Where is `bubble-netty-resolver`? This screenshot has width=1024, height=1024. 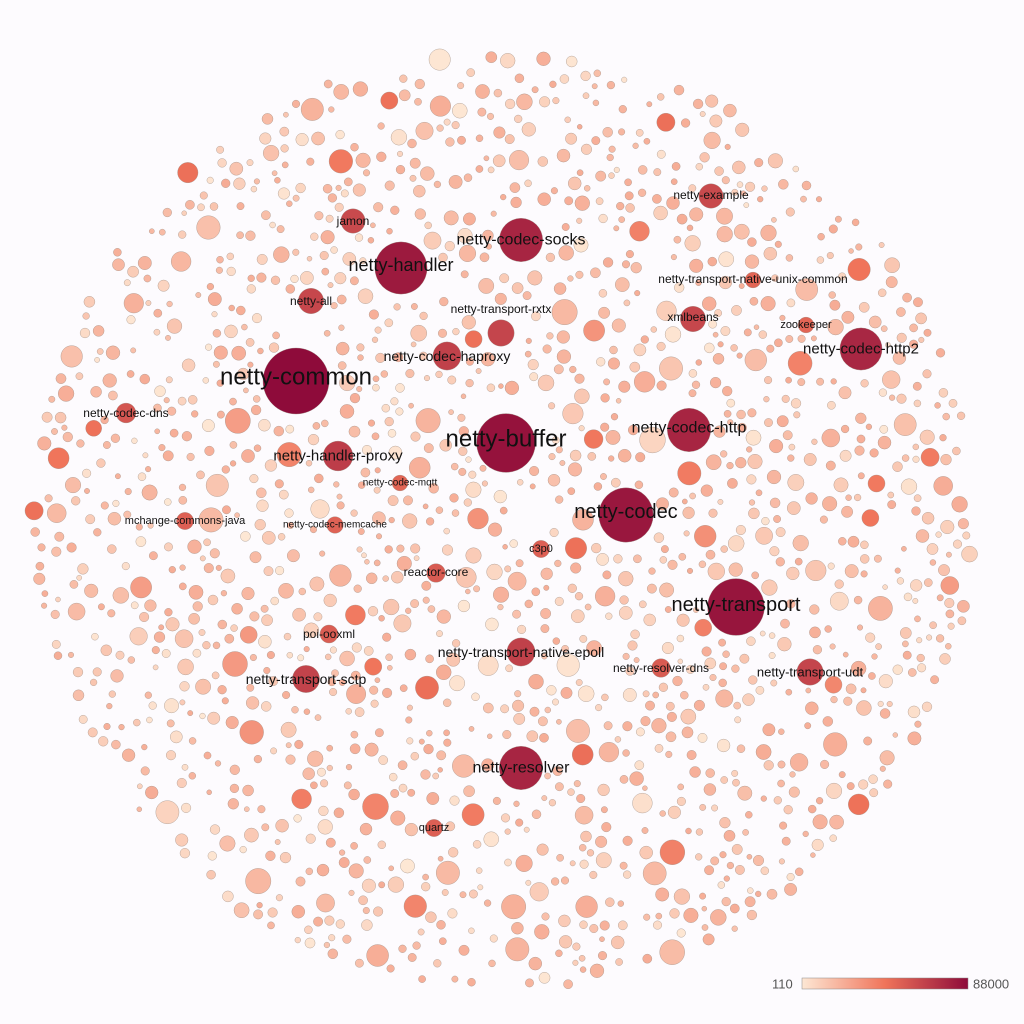 bubble-netty-resolver is located at coordinates (521, 768).